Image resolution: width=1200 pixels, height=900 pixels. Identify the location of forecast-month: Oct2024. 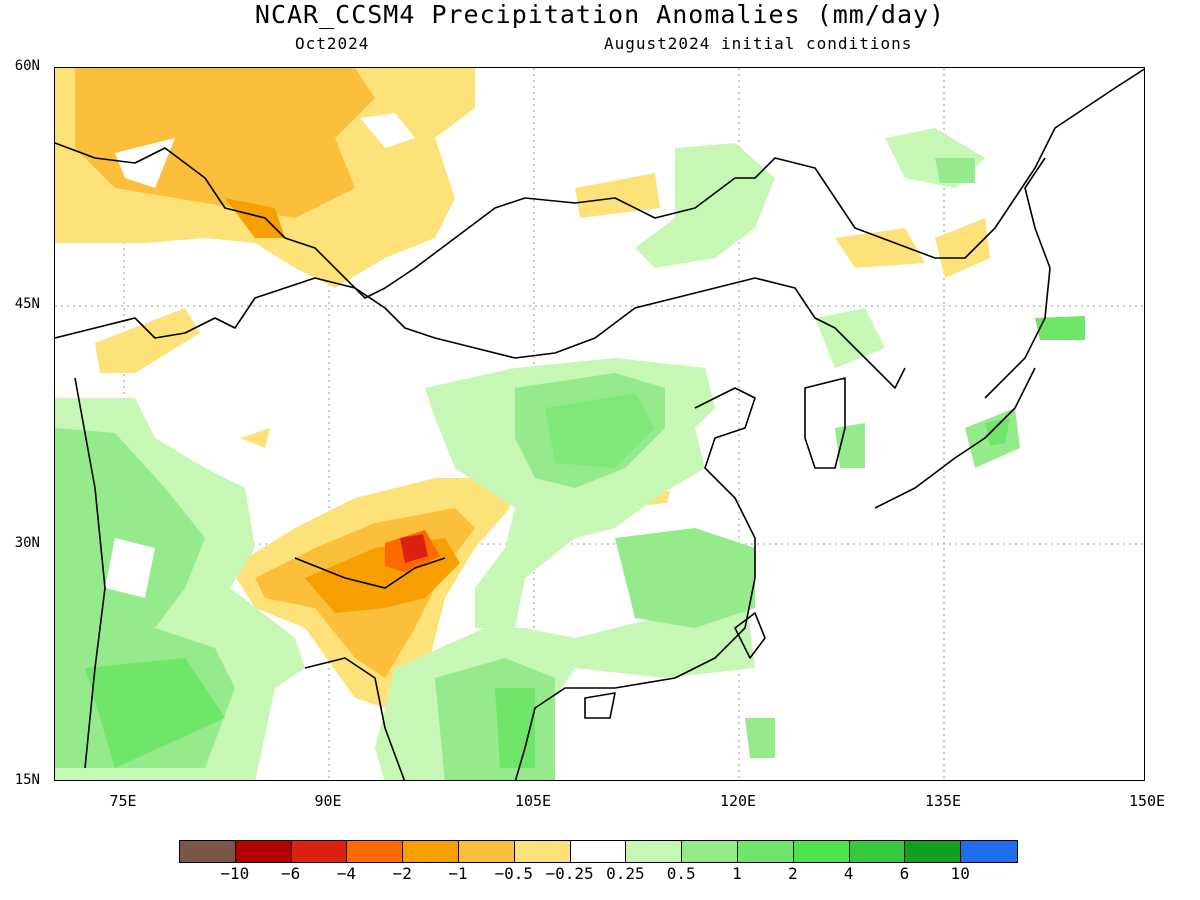
(332, 43).